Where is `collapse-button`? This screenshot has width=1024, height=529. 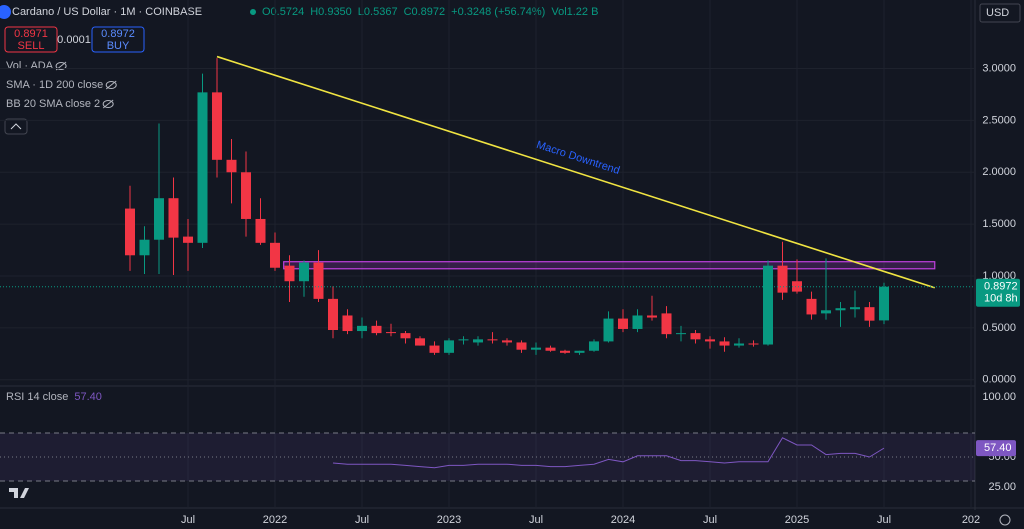
collapse-button is located at coordinates (16, 126).